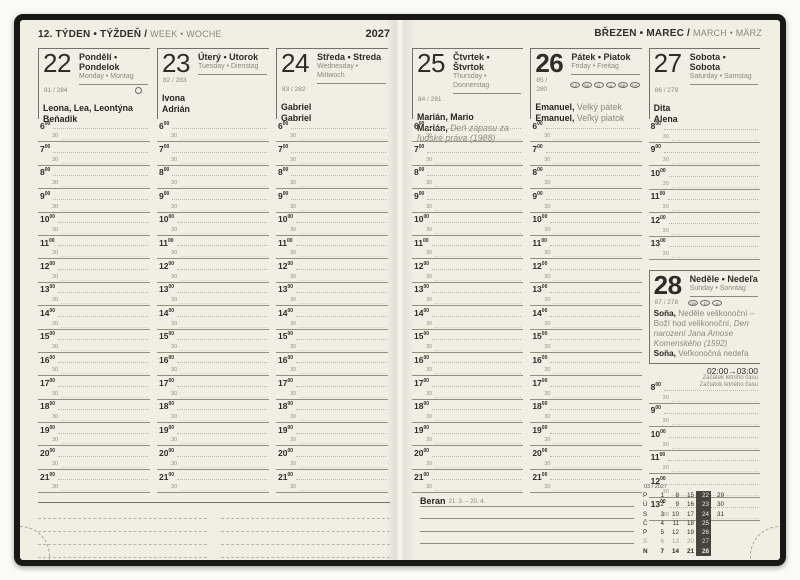  Describe the element at coordinates (57, 63) in the screenshot. I see `day-number: 22` at that location.